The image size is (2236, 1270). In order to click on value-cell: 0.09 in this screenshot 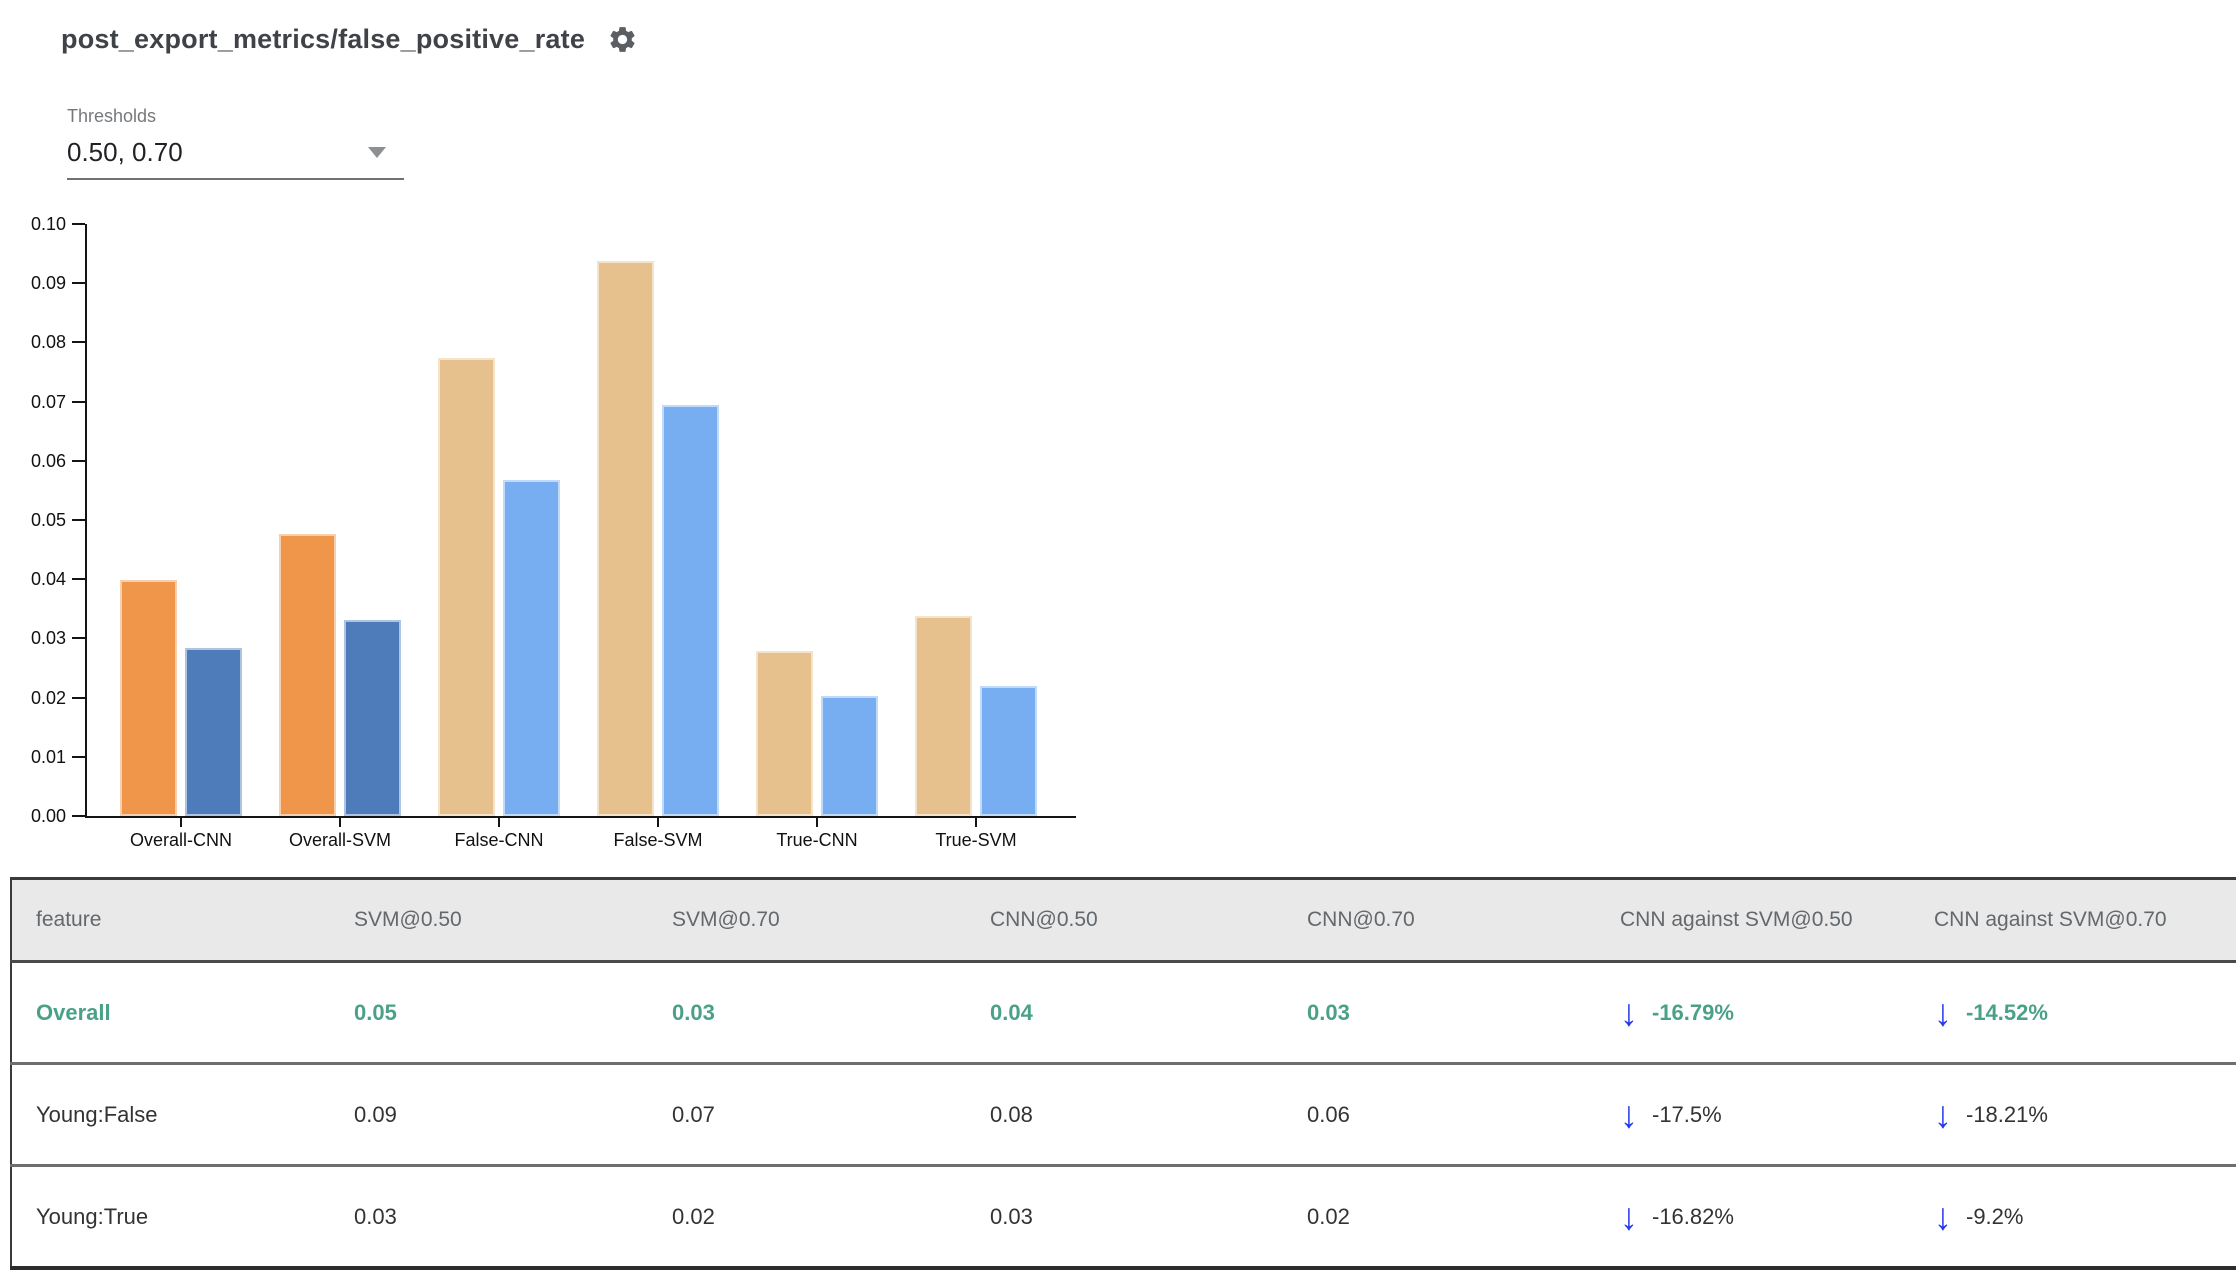, I will do `click(512, 1115)`.